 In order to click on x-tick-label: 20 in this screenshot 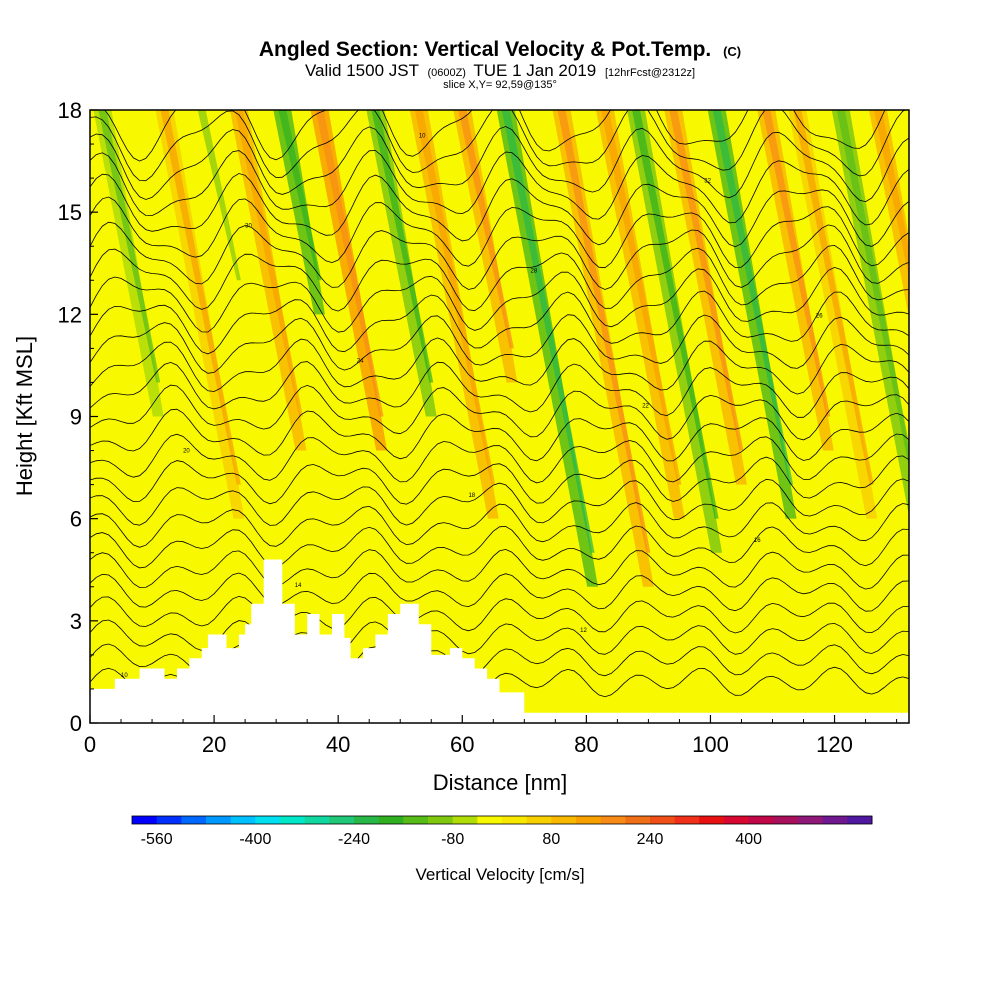, I will do `click(214, 744)`.